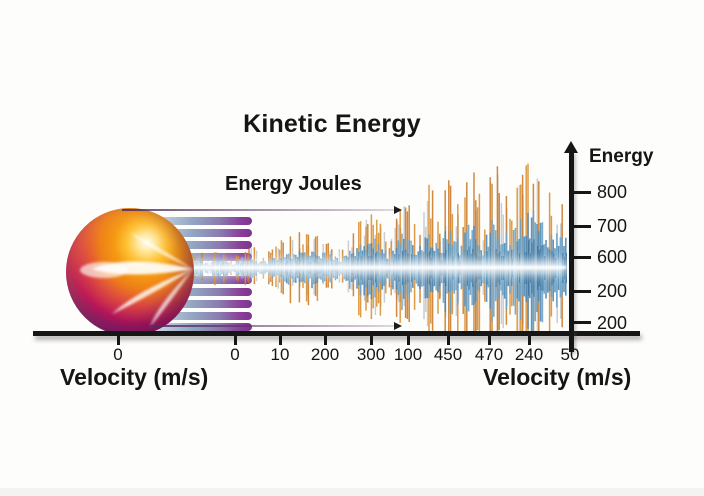 The image size is (704, 496). I want to click on x-axis-line, so click(336, 333).